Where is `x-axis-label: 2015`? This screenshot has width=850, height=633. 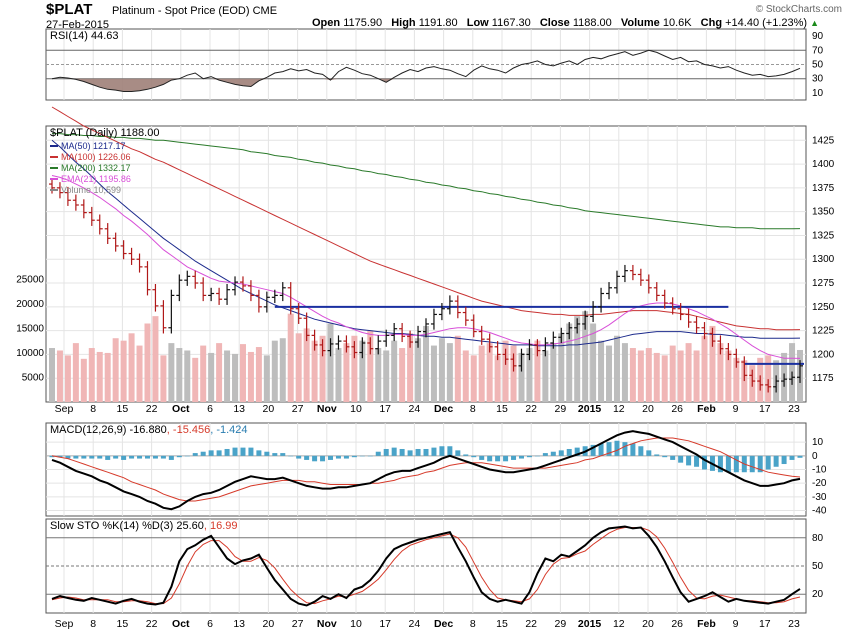 x-axis-label: 2015 is located at coordinates (590, 624).